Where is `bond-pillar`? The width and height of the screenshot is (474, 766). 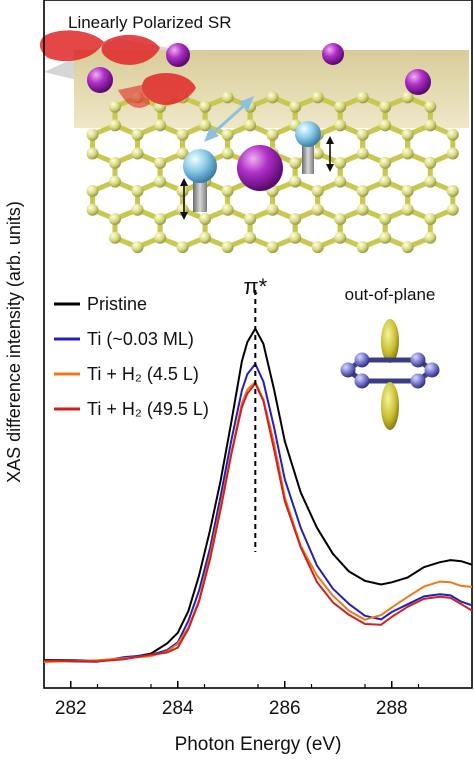 bond-pillar is located at coordinates (308, 156).